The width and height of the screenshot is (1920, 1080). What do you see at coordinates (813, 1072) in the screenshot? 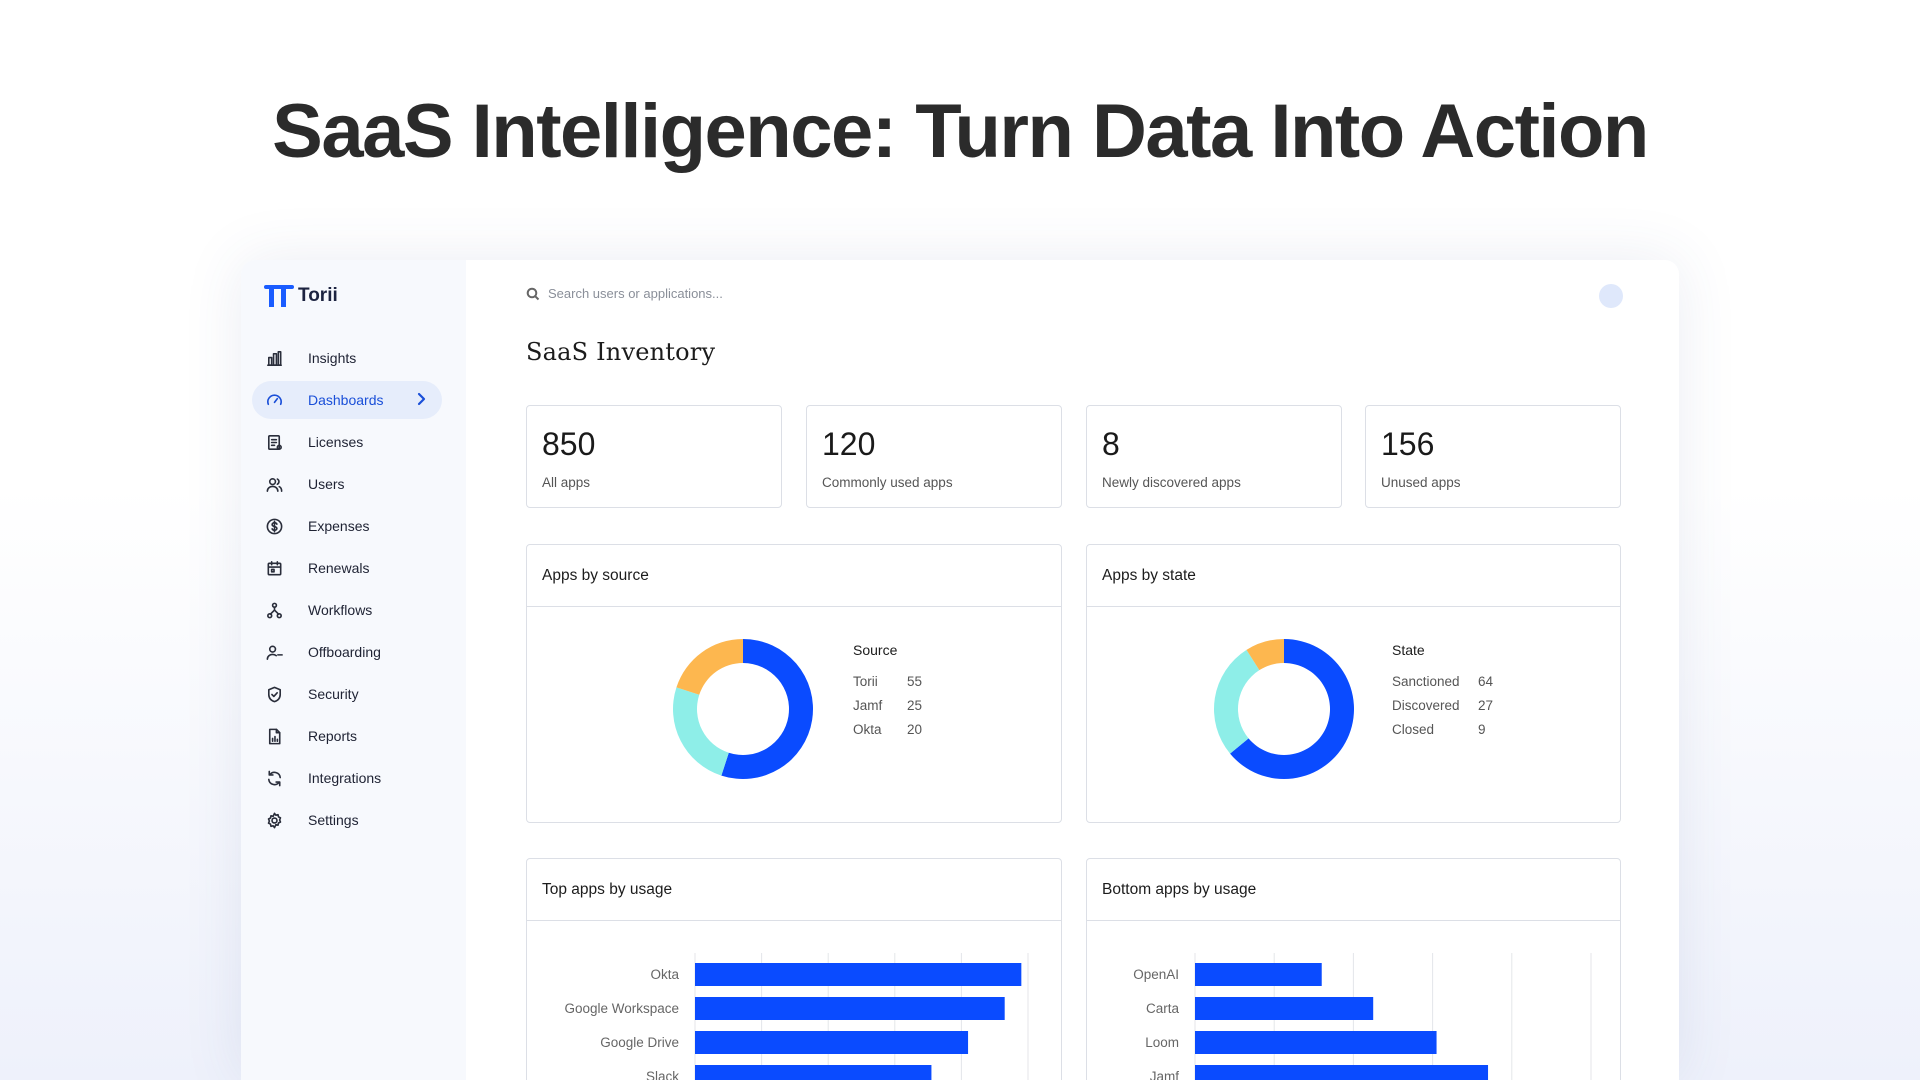
I see `bar-slack` at bounding box center [813, 1072].